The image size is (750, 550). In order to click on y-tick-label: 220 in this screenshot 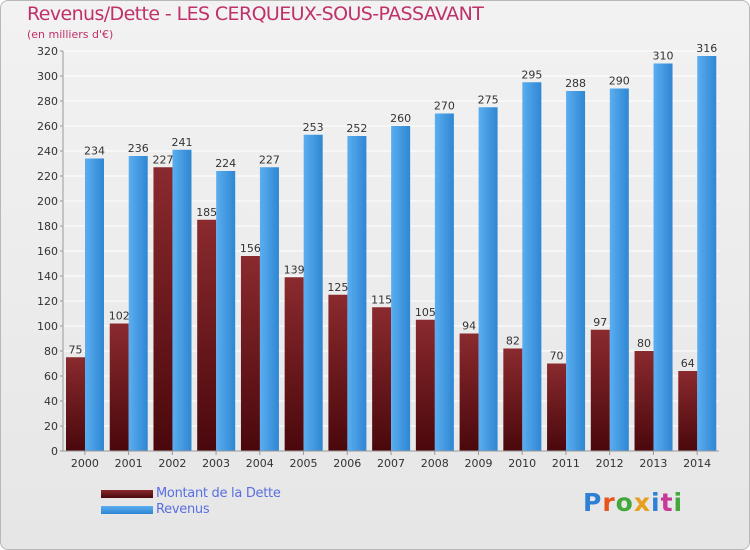, I will do `click(47, 176)`.